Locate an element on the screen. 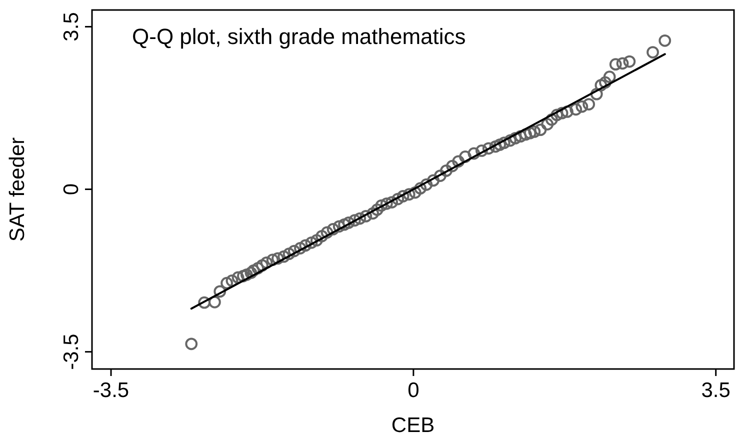 This screenshot has height=436, width=737. x-tick-label: 0 is located at coordinates (414, 390).